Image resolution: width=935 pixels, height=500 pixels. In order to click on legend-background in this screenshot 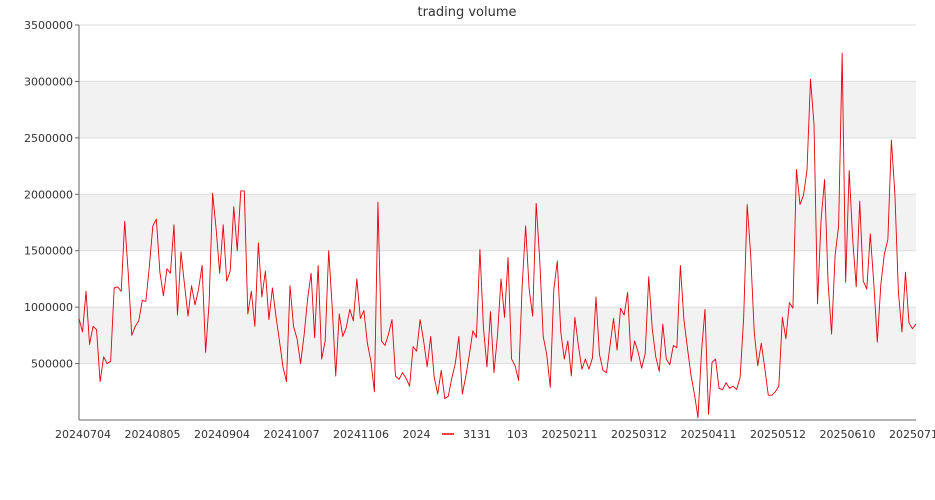, I will do `click(468, 434)`.